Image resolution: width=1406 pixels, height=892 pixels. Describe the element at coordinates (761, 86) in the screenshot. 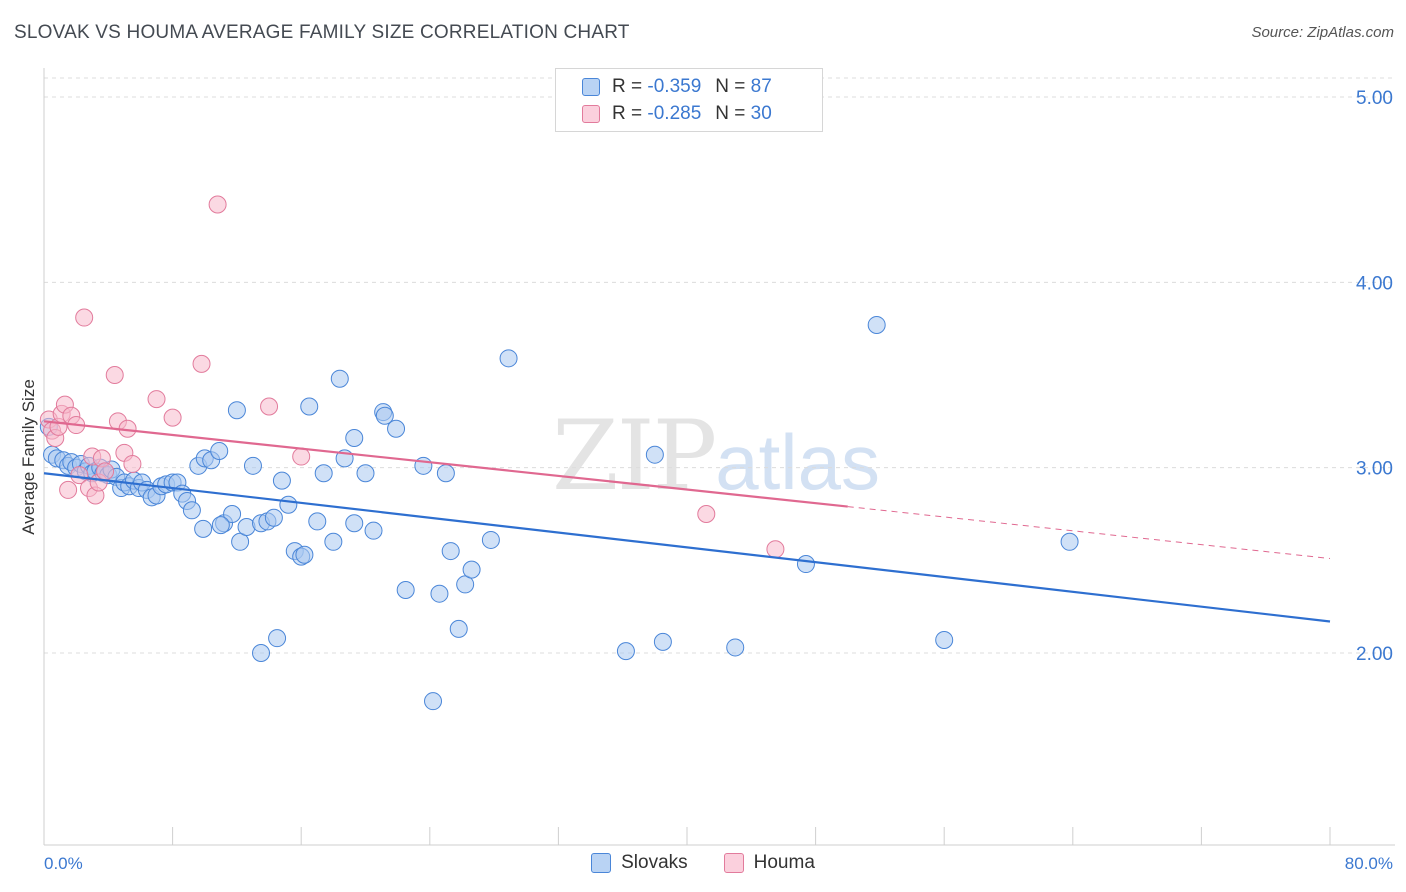

I see `legend-n-value-slovaks: 87` at that location.